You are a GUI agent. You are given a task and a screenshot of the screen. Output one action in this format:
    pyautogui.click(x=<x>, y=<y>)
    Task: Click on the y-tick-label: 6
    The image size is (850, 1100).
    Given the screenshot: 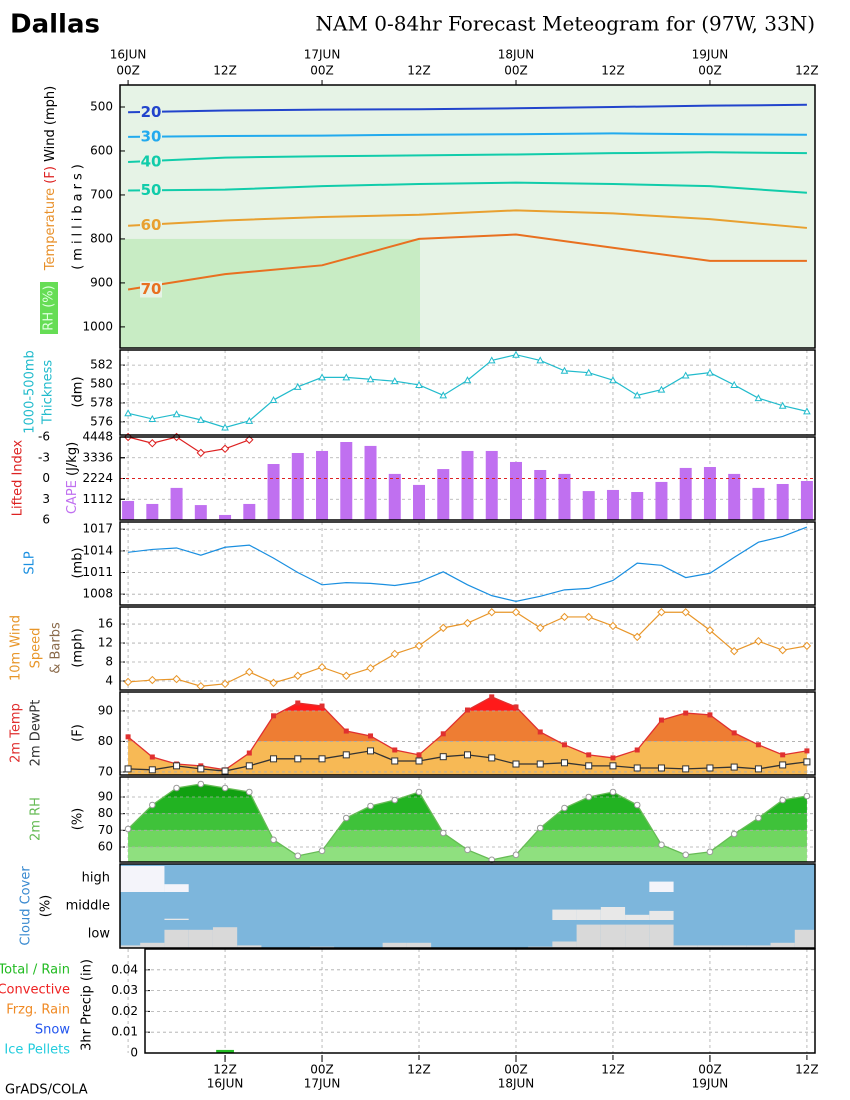 What is the action you would take?
    pyautogui.click(x=46, y=520)
    